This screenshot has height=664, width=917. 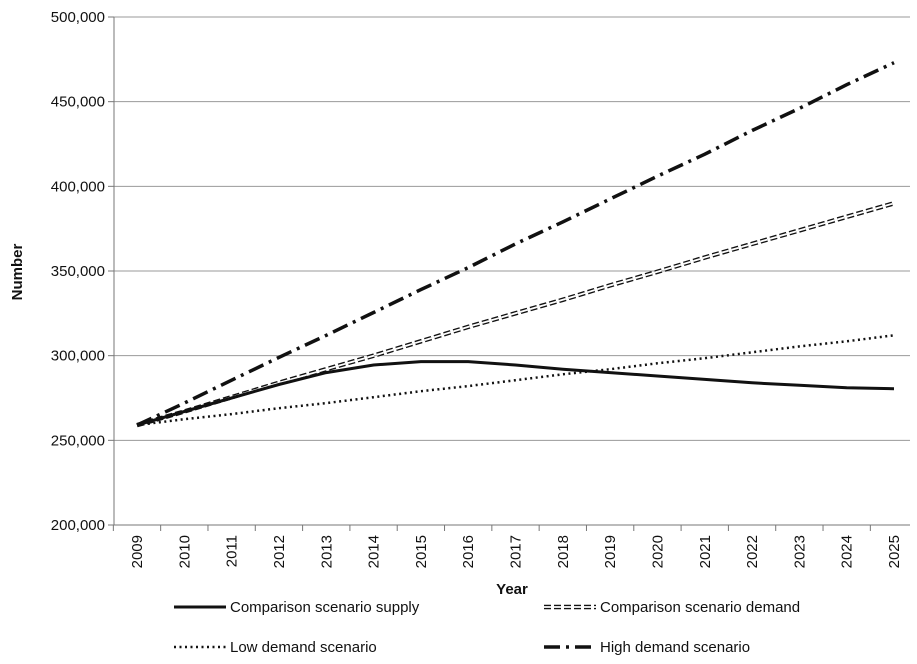 I want to click on x-tick-label: 2023, so click(x=799, y=551).